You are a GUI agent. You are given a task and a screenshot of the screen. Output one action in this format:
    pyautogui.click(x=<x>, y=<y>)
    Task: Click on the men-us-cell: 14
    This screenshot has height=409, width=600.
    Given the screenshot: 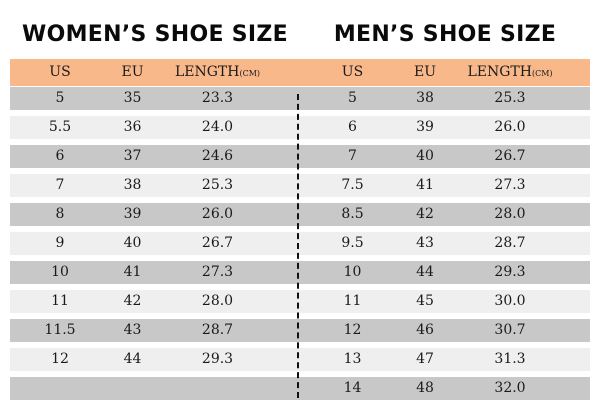 What is the action you would take?
    pyautogui.click(x=352, y=388)
    